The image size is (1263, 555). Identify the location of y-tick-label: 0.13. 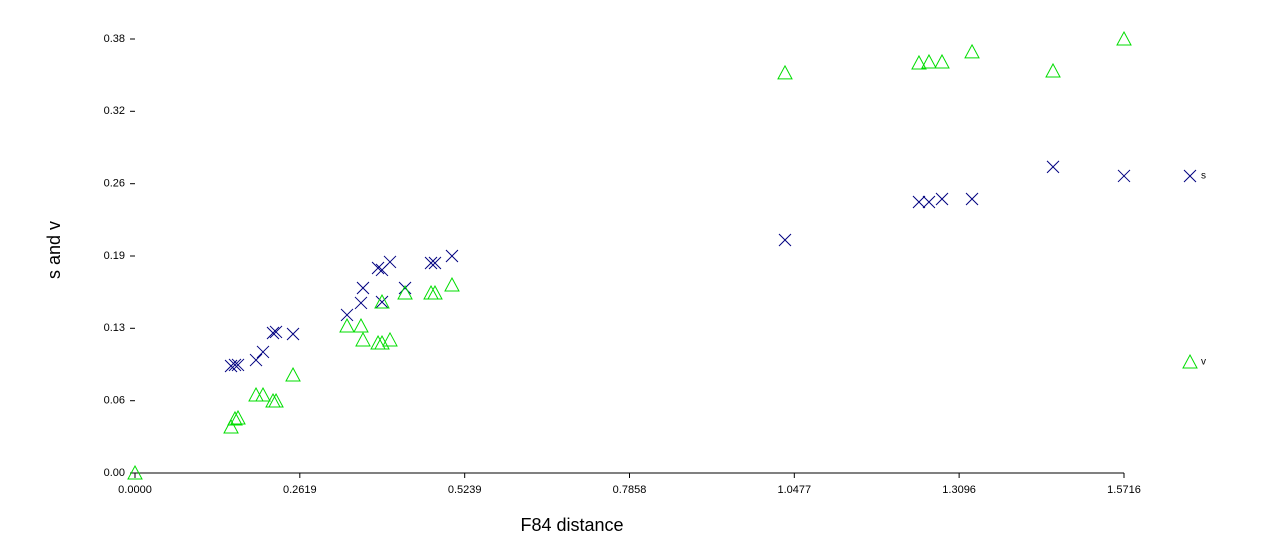
(114, 328).